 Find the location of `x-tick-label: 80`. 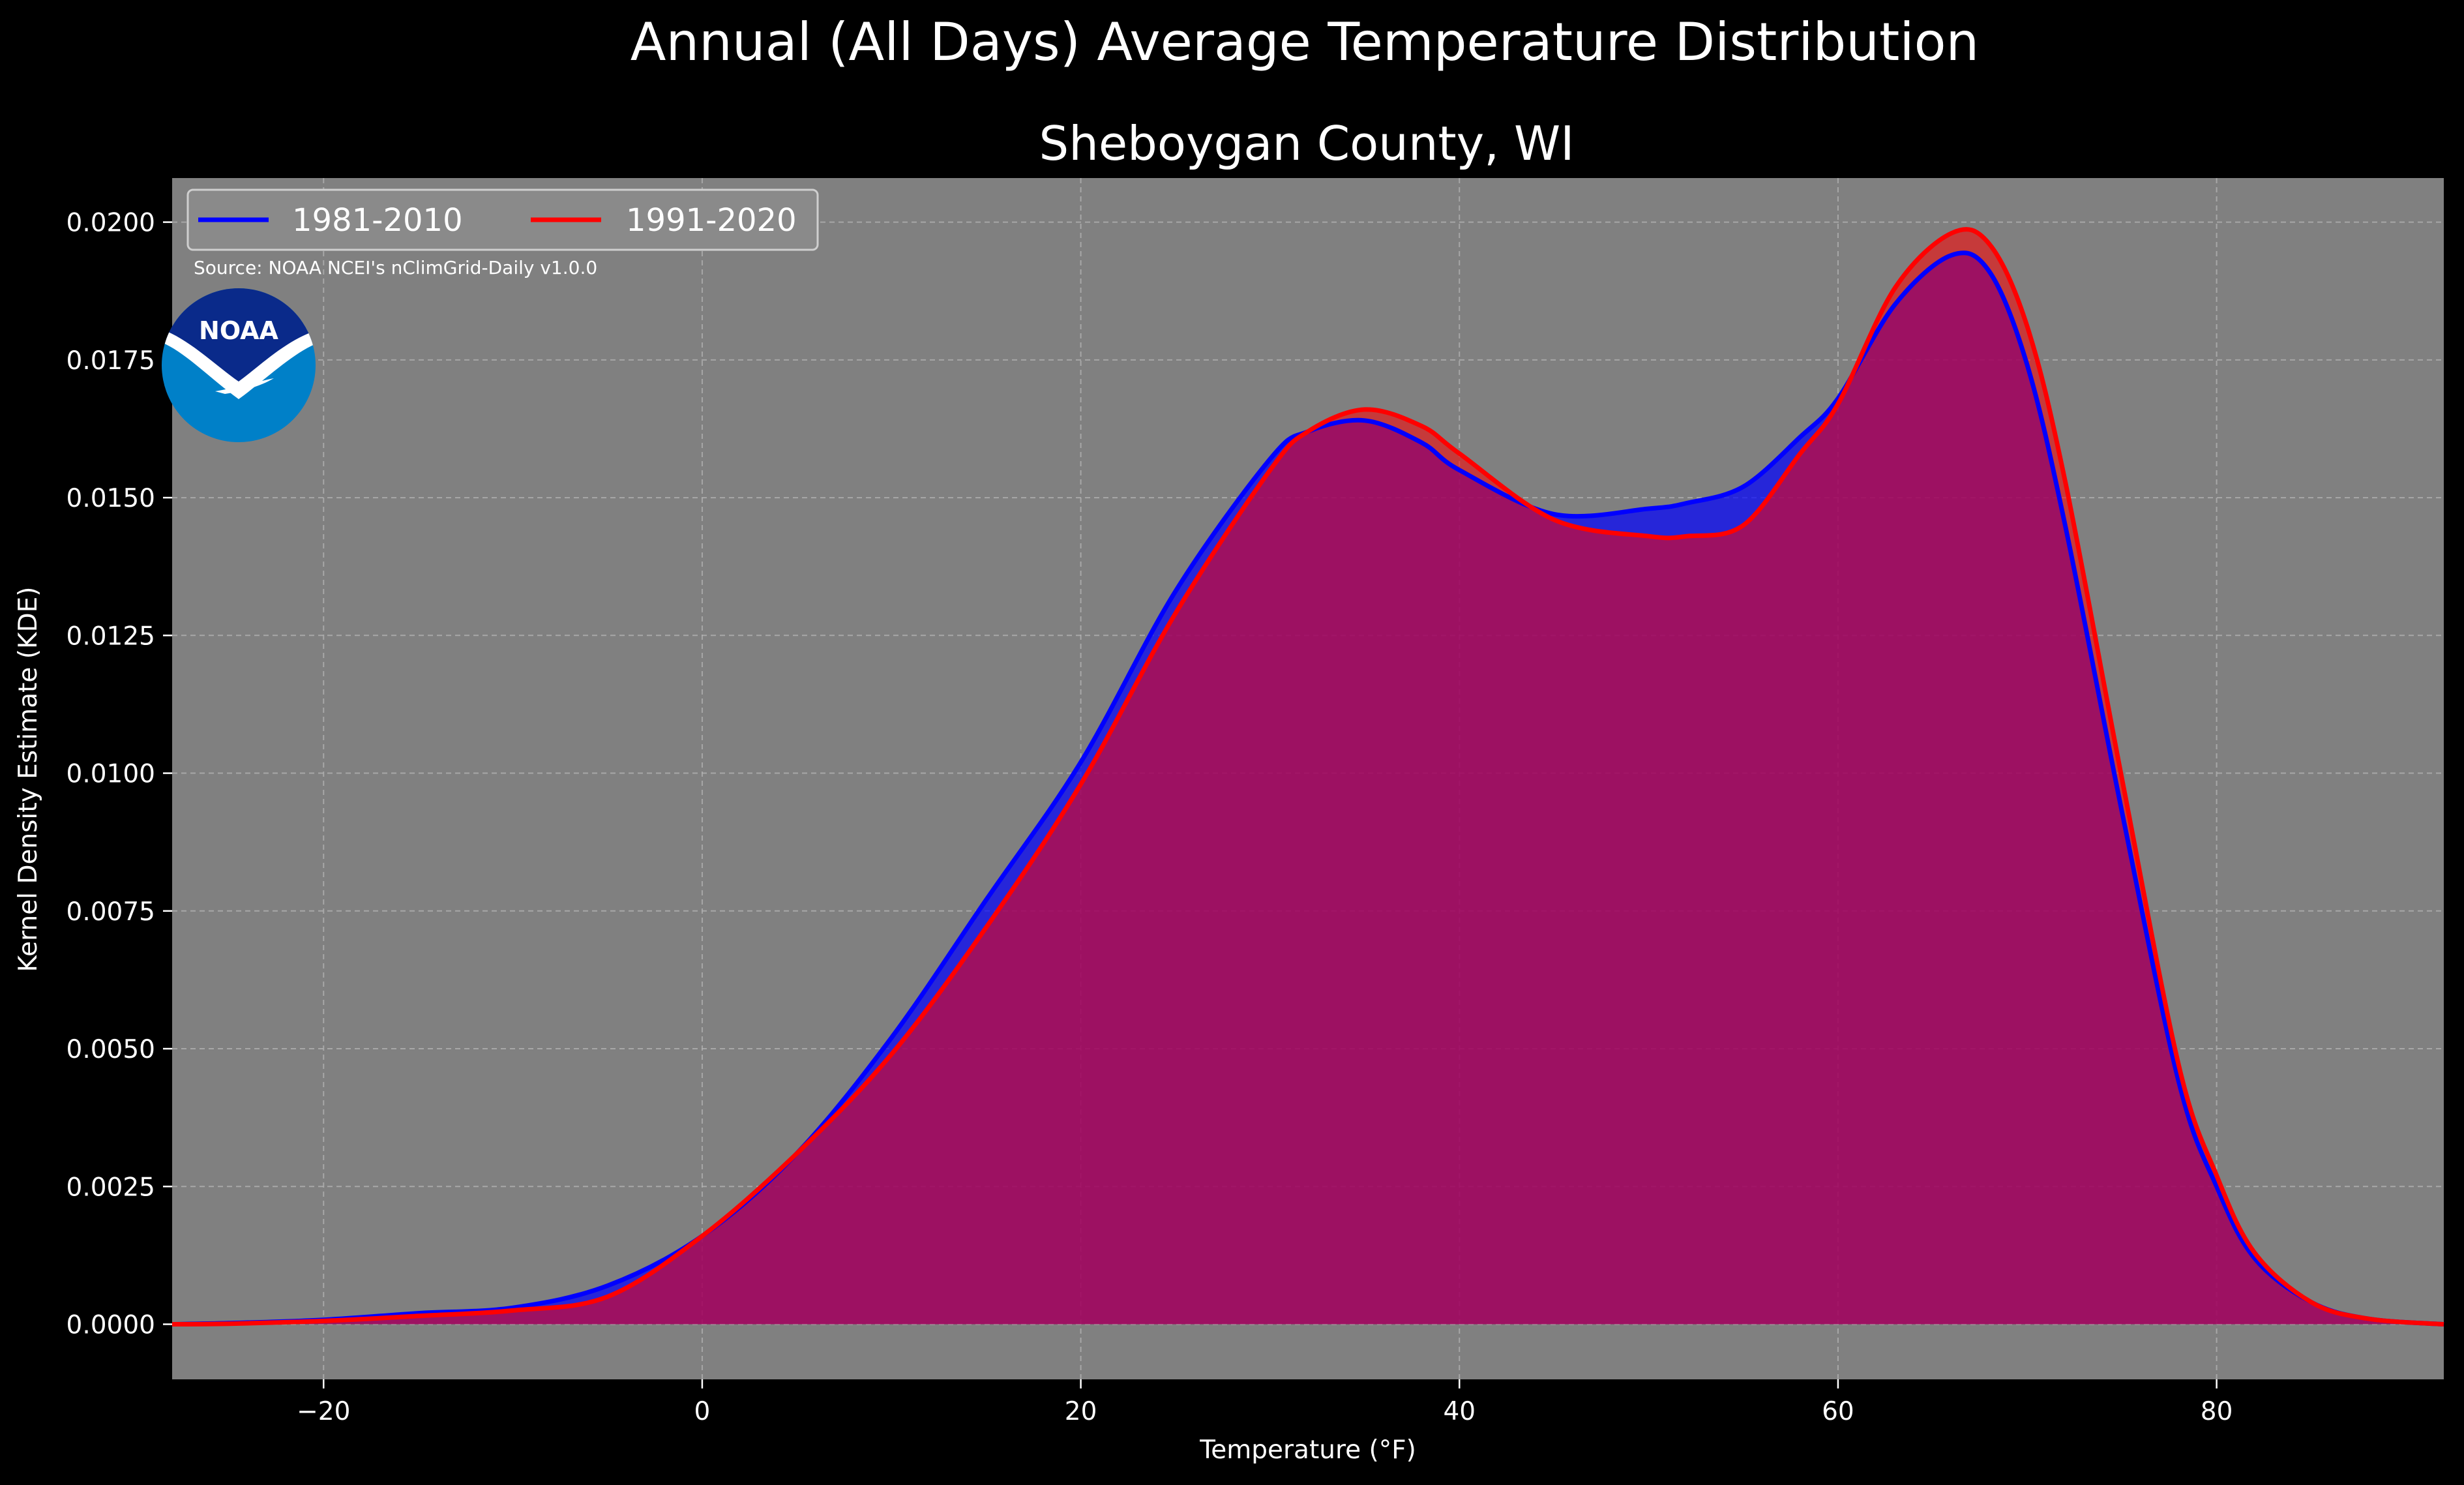

x-tick-label: 80 is located at coordinates (2217, 1412).